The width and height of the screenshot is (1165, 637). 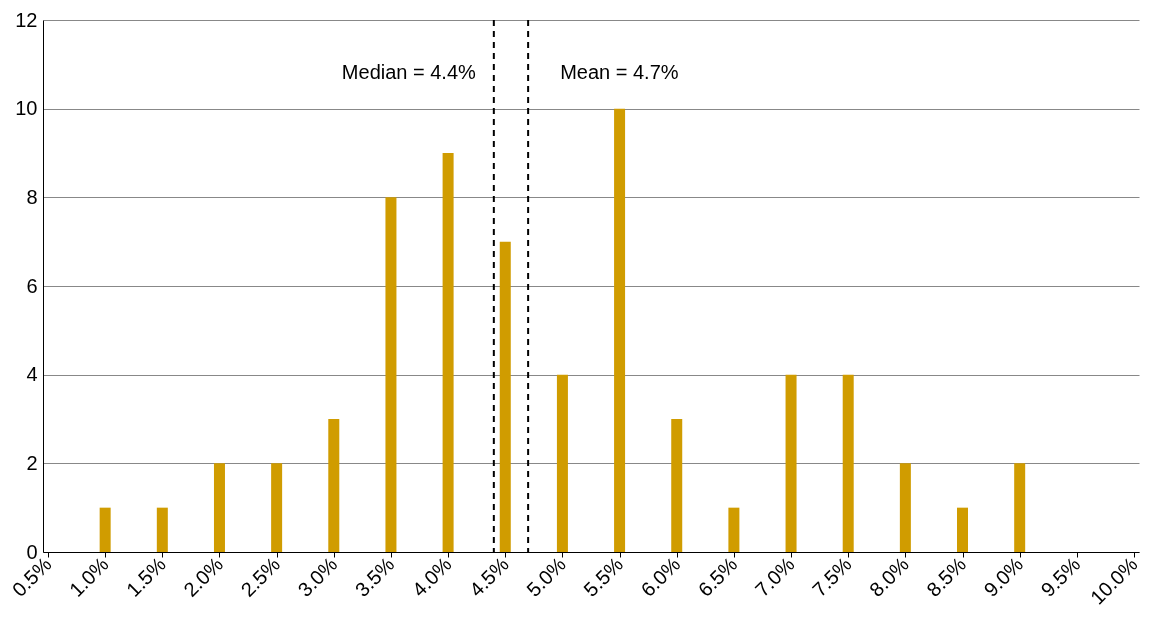 What do you see at coordinates (32, 196) in the screenshot?
I see `y-tick-label: 8` at bounding box center [32, 196].